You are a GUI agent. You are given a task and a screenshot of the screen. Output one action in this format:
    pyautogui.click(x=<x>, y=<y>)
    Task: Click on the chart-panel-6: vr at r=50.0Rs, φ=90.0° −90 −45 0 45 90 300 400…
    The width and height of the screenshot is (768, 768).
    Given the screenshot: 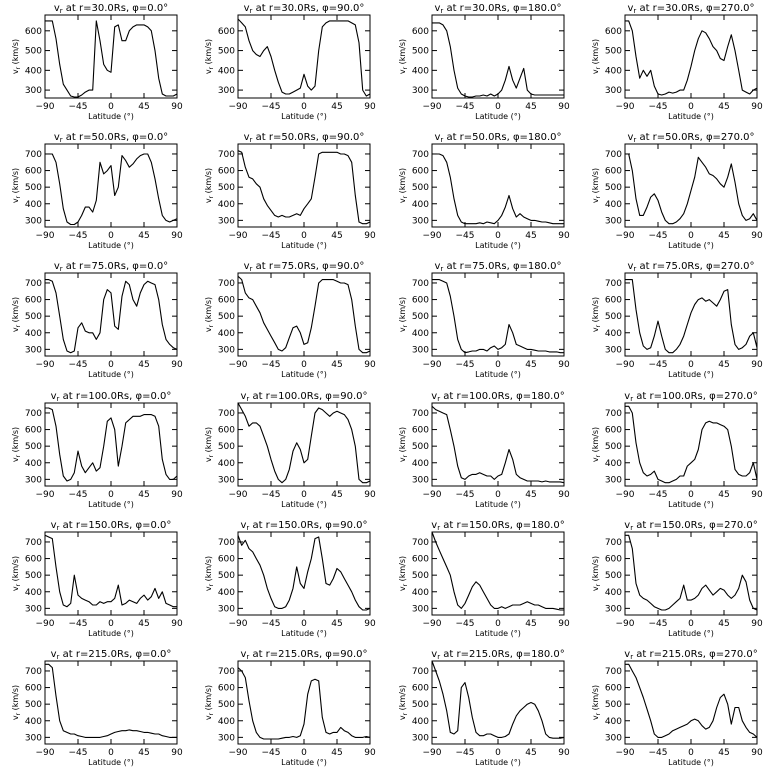 What is the action you would take?
    pyautogui.click(x=290, y=191)
    